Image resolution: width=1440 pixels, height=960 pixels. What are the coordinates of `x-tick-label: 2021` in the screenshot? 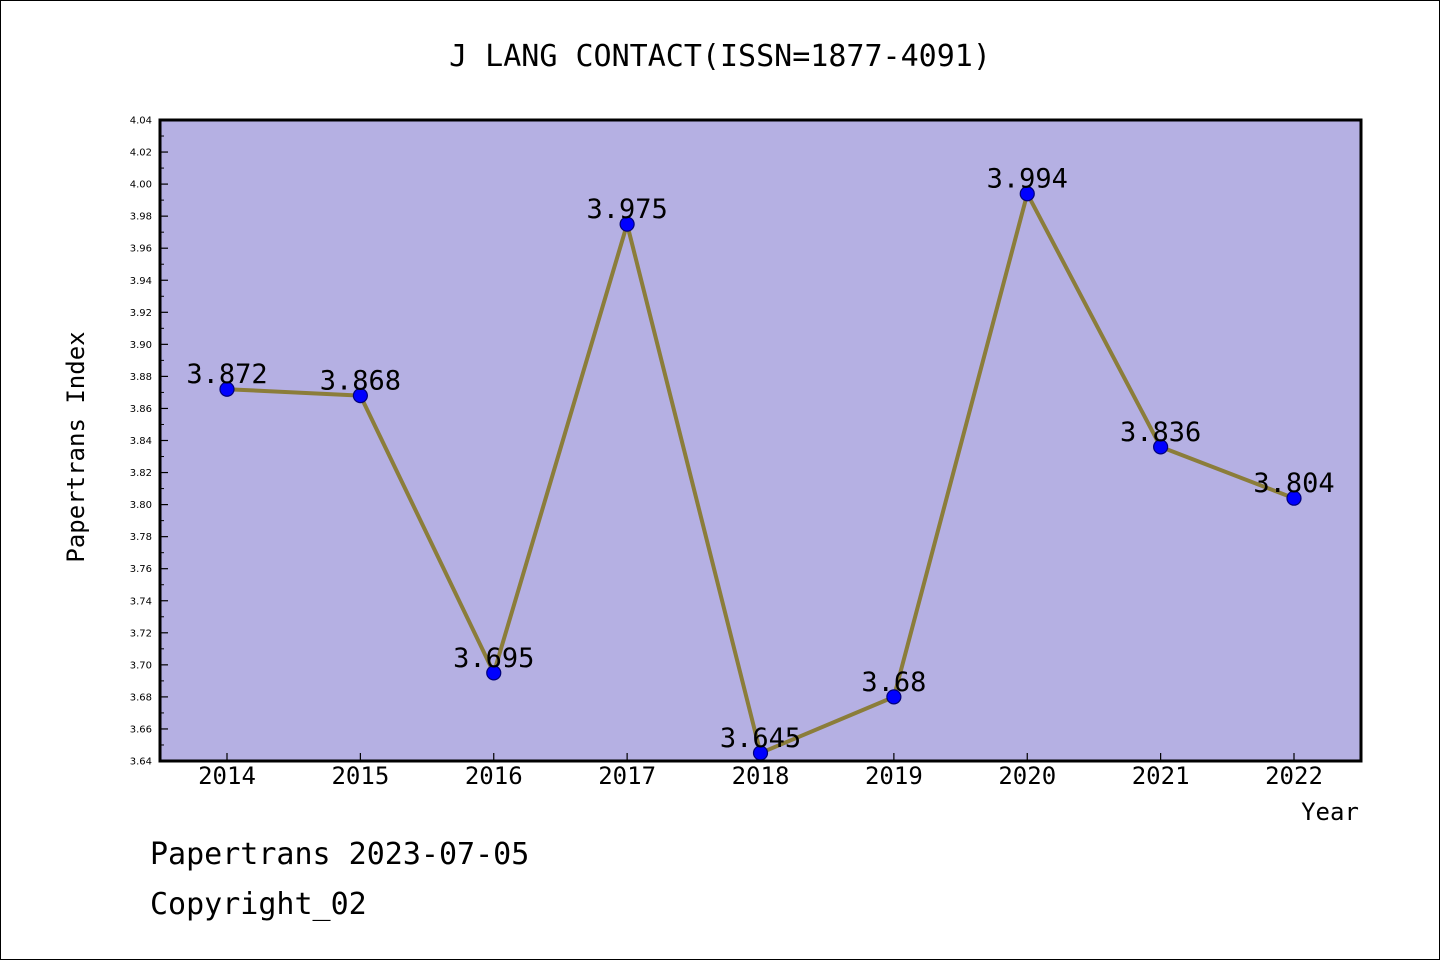 It's located at (1161, 776).